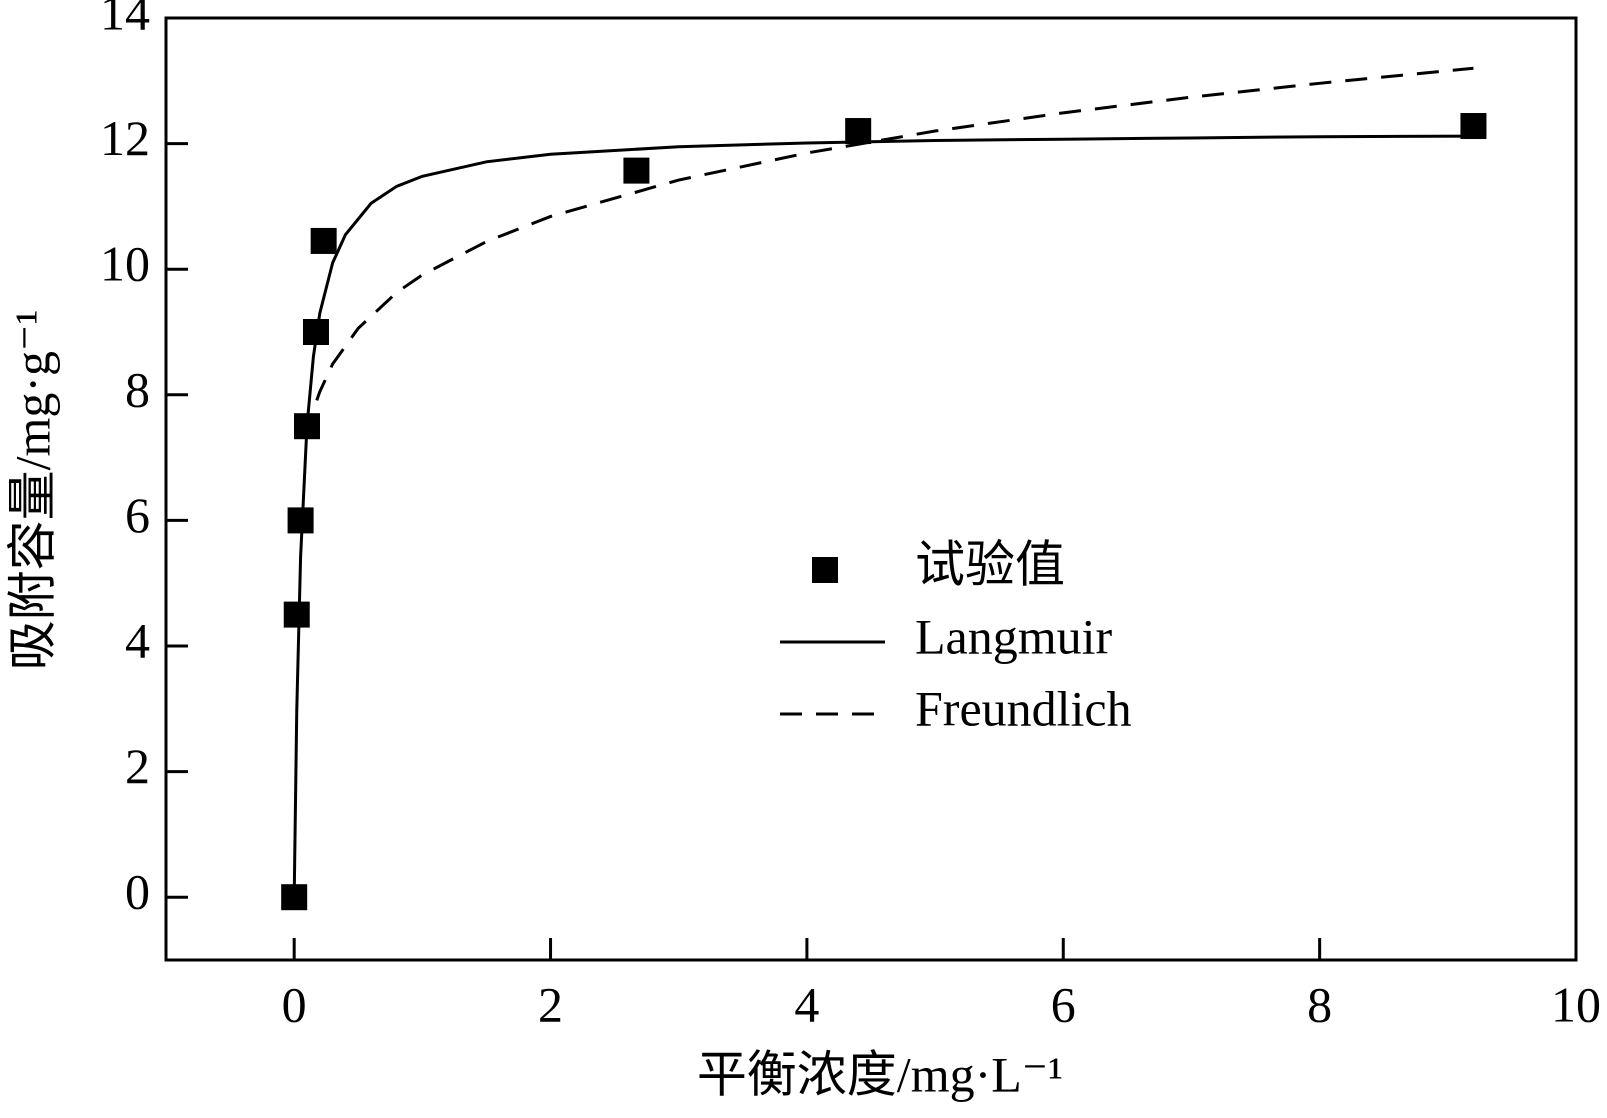  I want to click on legend-label: Freundlich, so click(1023, 708).